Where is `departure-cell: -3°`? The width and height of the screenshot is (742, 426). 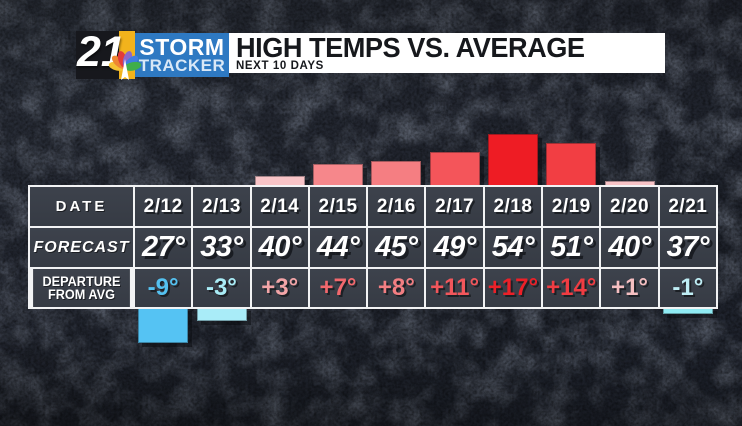 departure-cell: -3° is located at coordinates (221, 288).